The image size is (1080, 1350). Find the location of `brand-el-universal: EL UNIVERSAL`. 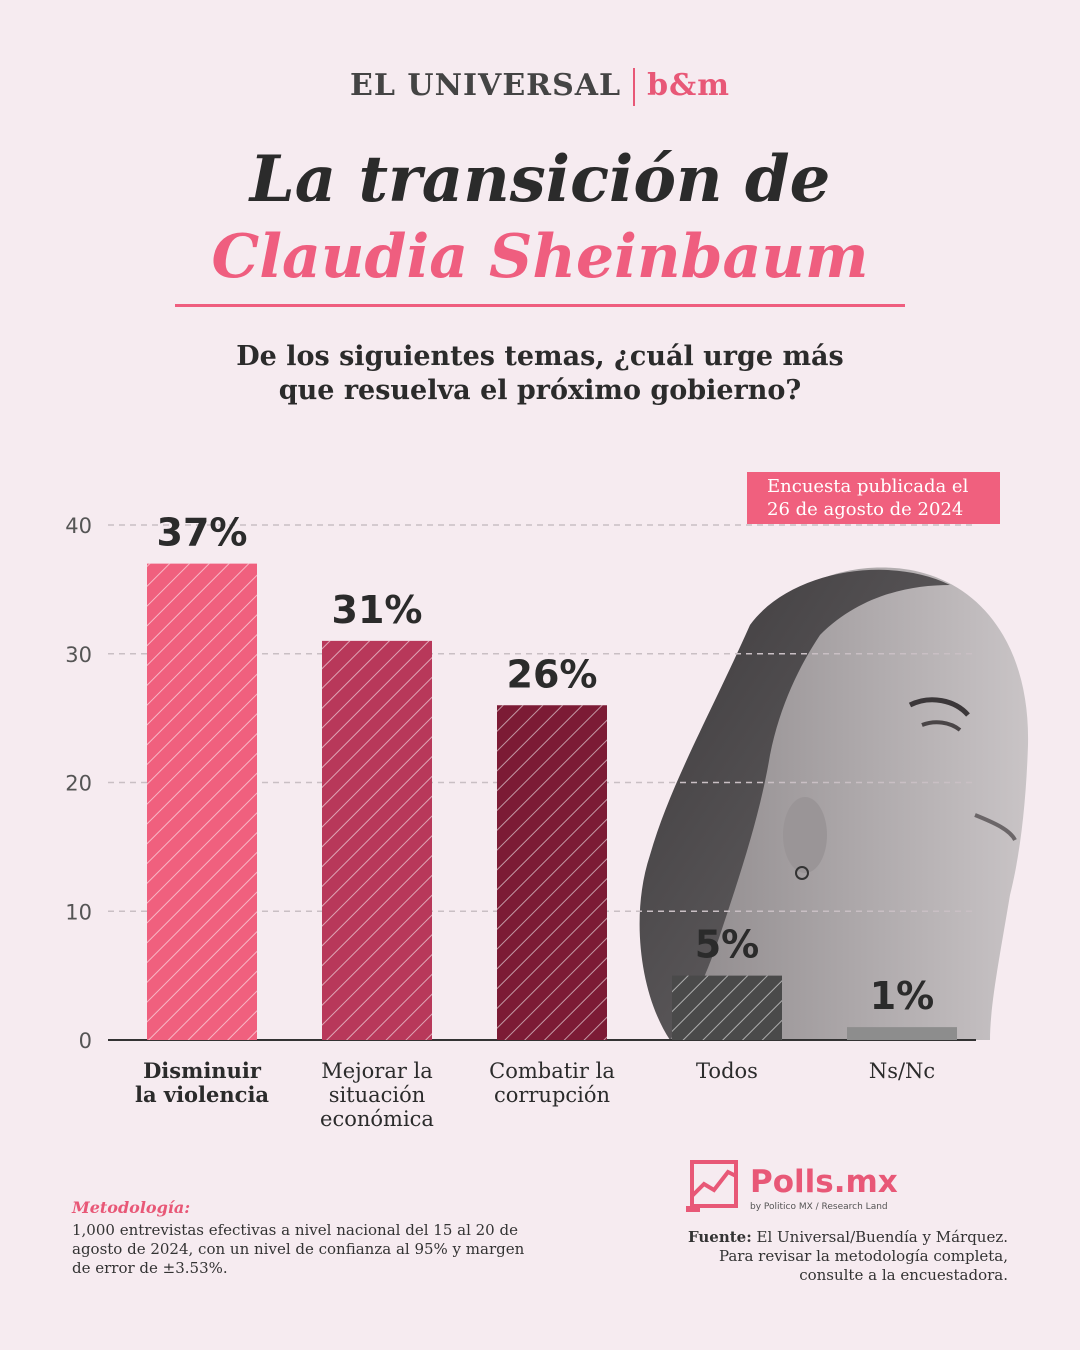

brand-el-universal: EL UNIVERSAL is located at coordinates (486, 85).